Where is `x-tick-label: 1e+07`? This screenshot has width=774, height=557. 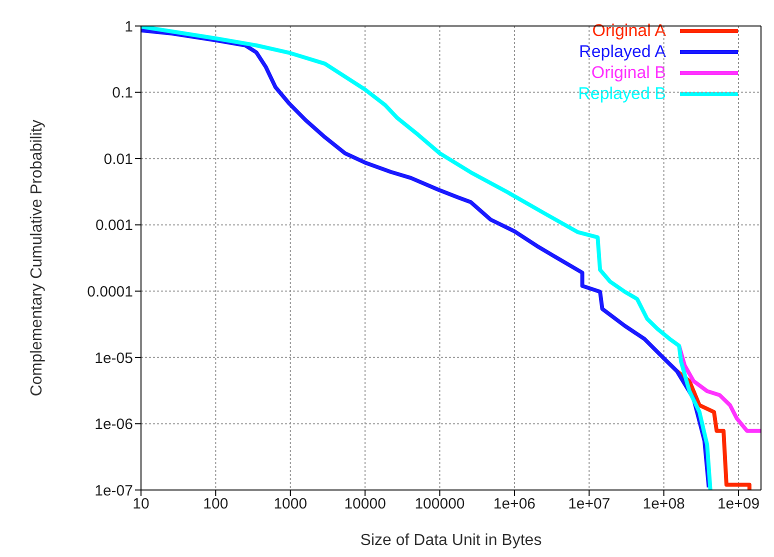 x-tick-label: 1e+07 is located at coordinates (589, 504).